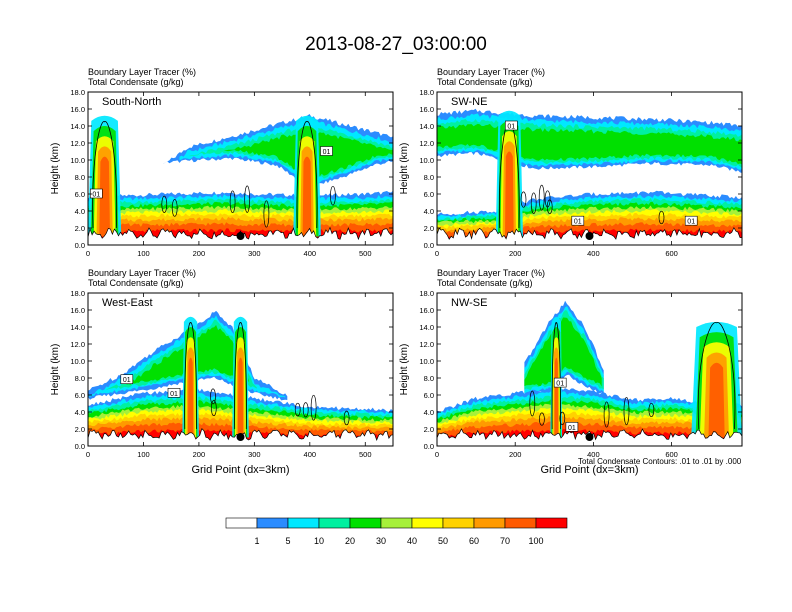 This screenshot has width=792, height=612. What do you see at coordinates (589, 168) in the screenshot?
I see `plot-area: 01 01 01` at bounding box center [589, 168].